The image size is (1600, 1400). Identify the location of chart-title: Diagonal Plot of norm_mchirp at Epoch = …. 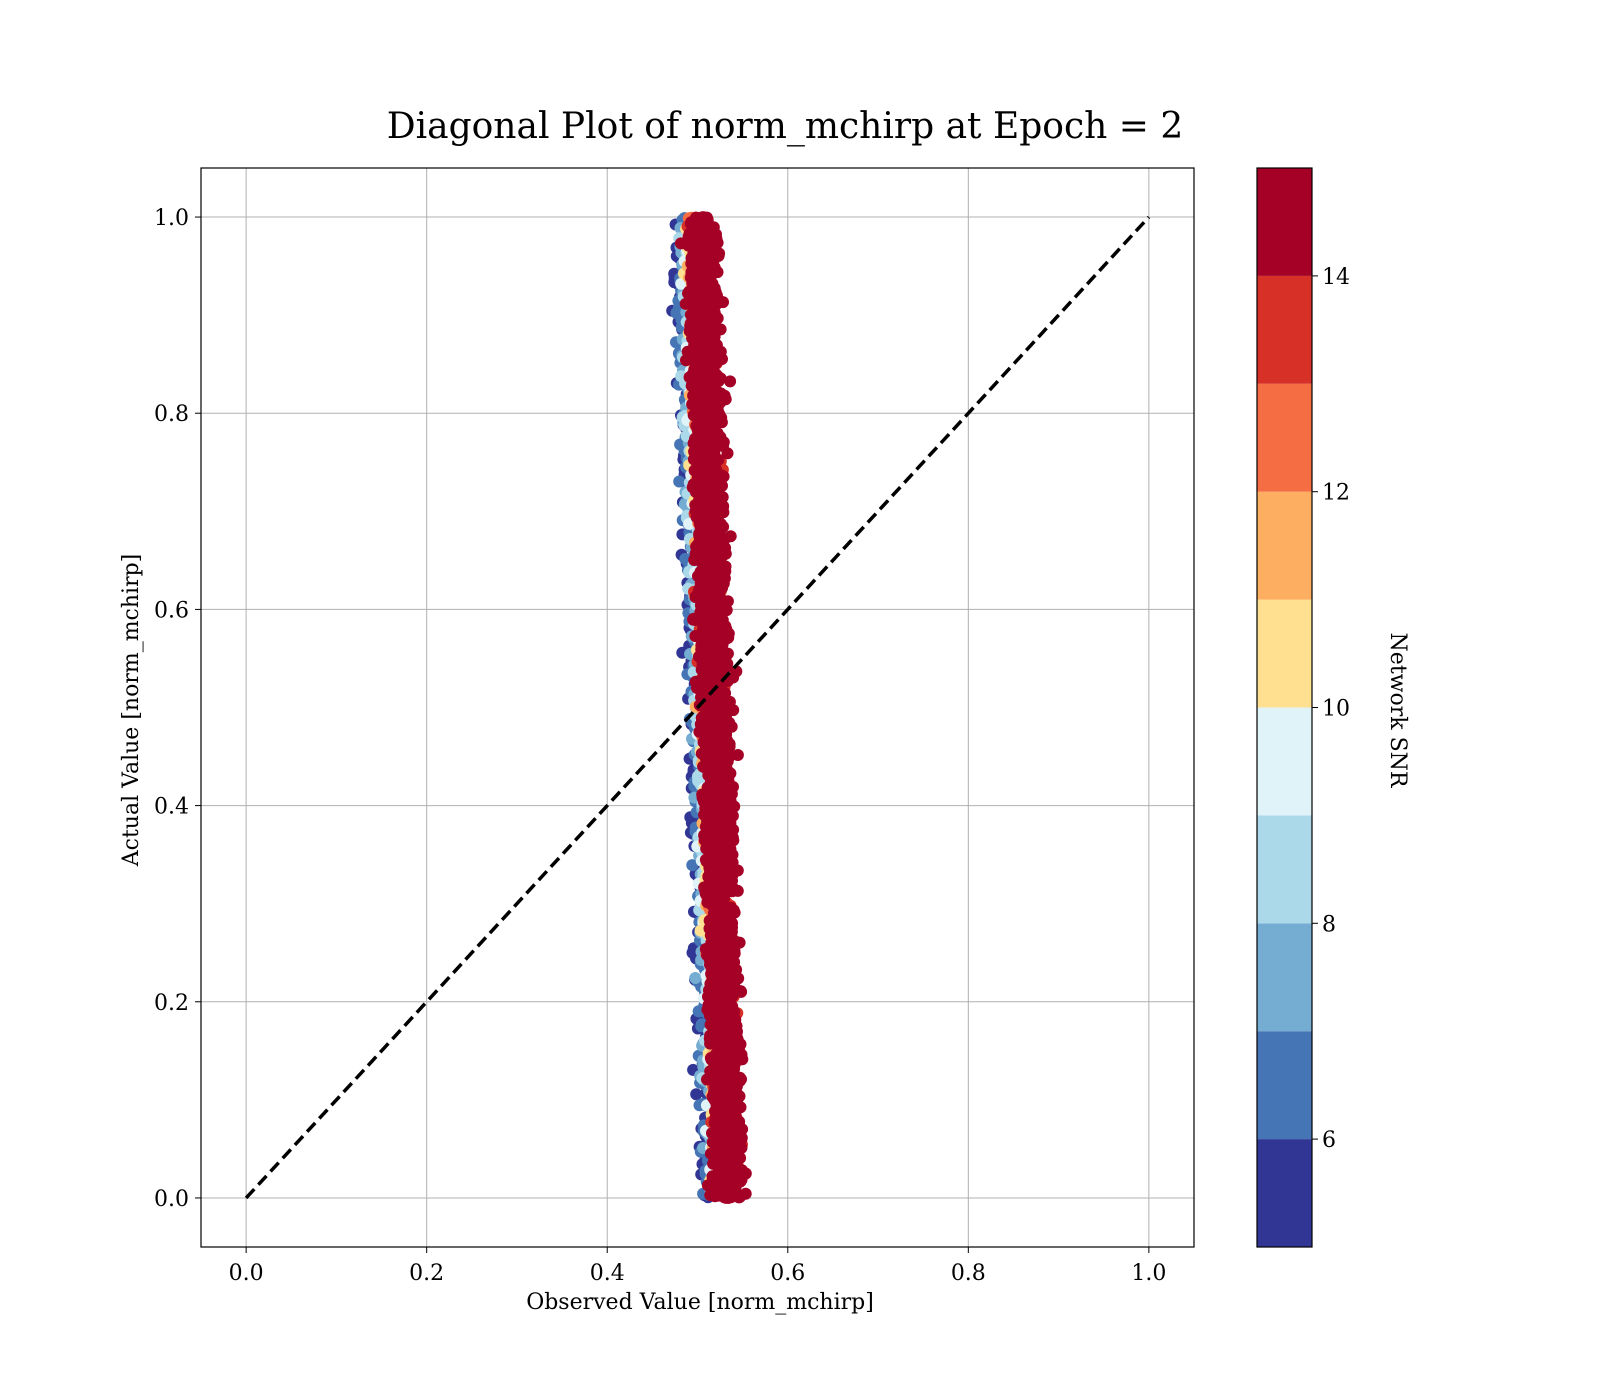
(785, 126).